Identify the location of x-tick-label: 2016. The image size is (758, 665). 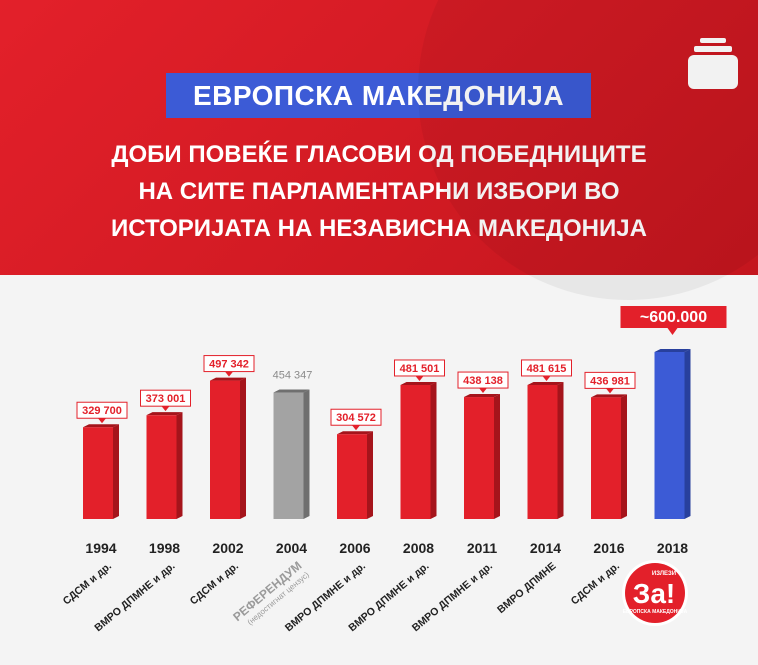
(608, 548).